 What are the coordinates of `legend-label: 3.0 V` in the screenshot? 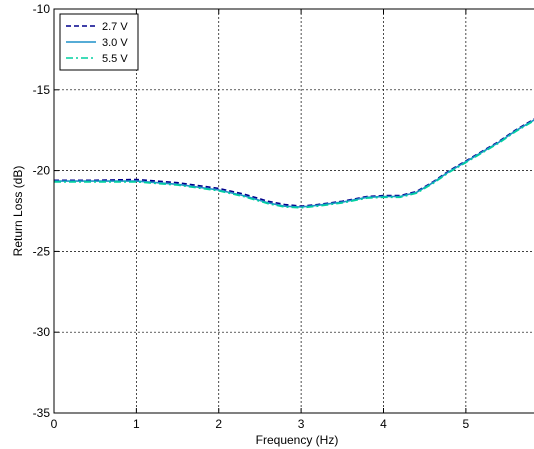 It's located at (115, 43).